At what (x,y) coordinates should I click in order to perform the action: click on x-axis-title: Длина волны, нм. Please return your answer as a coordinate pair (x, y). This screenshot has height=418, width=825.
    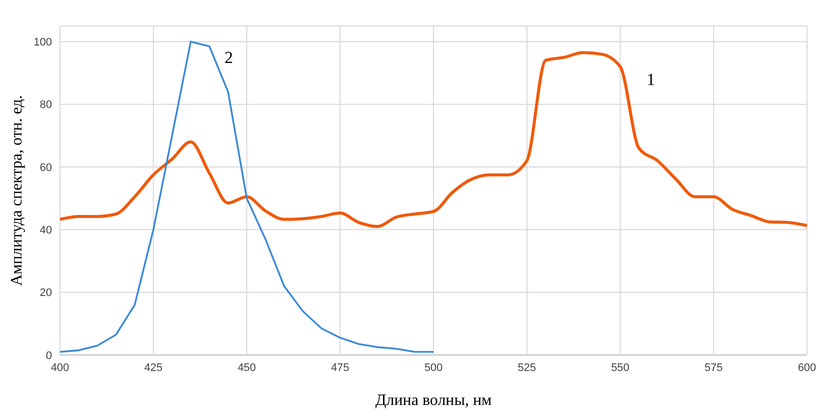
    Looking at the image, I should click on (433, 400).